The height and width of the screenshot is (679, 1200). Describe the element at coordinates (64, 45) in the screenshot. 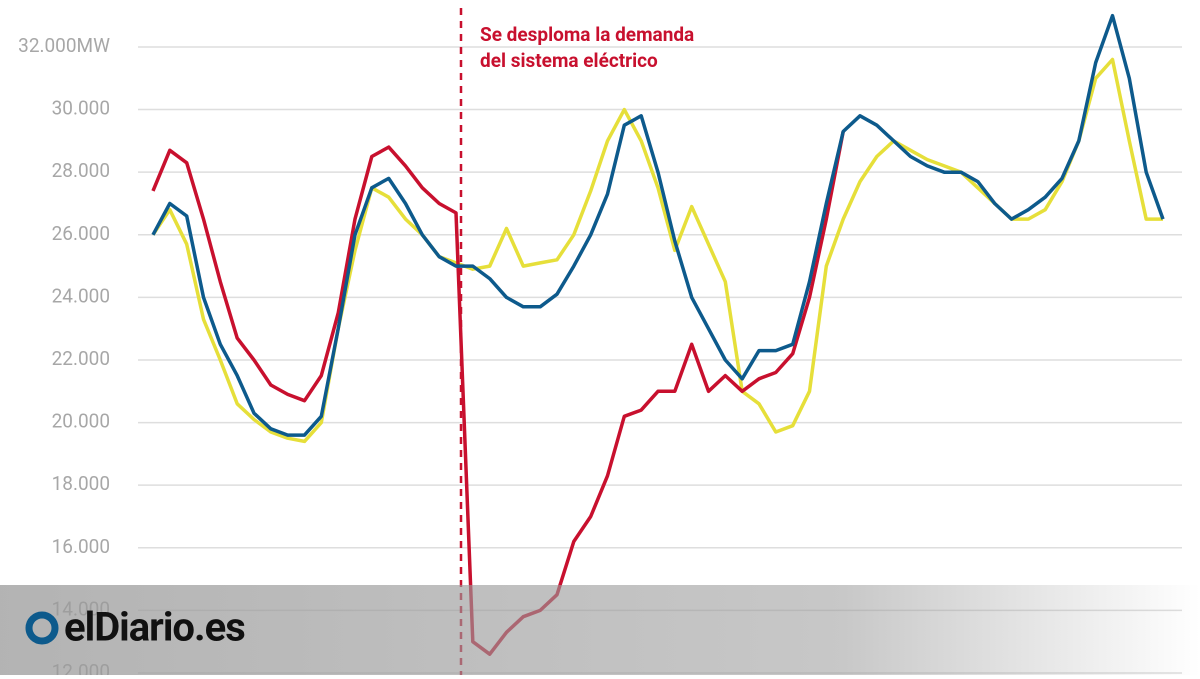

I see `y-tick-label: 32.000MW` at that location.